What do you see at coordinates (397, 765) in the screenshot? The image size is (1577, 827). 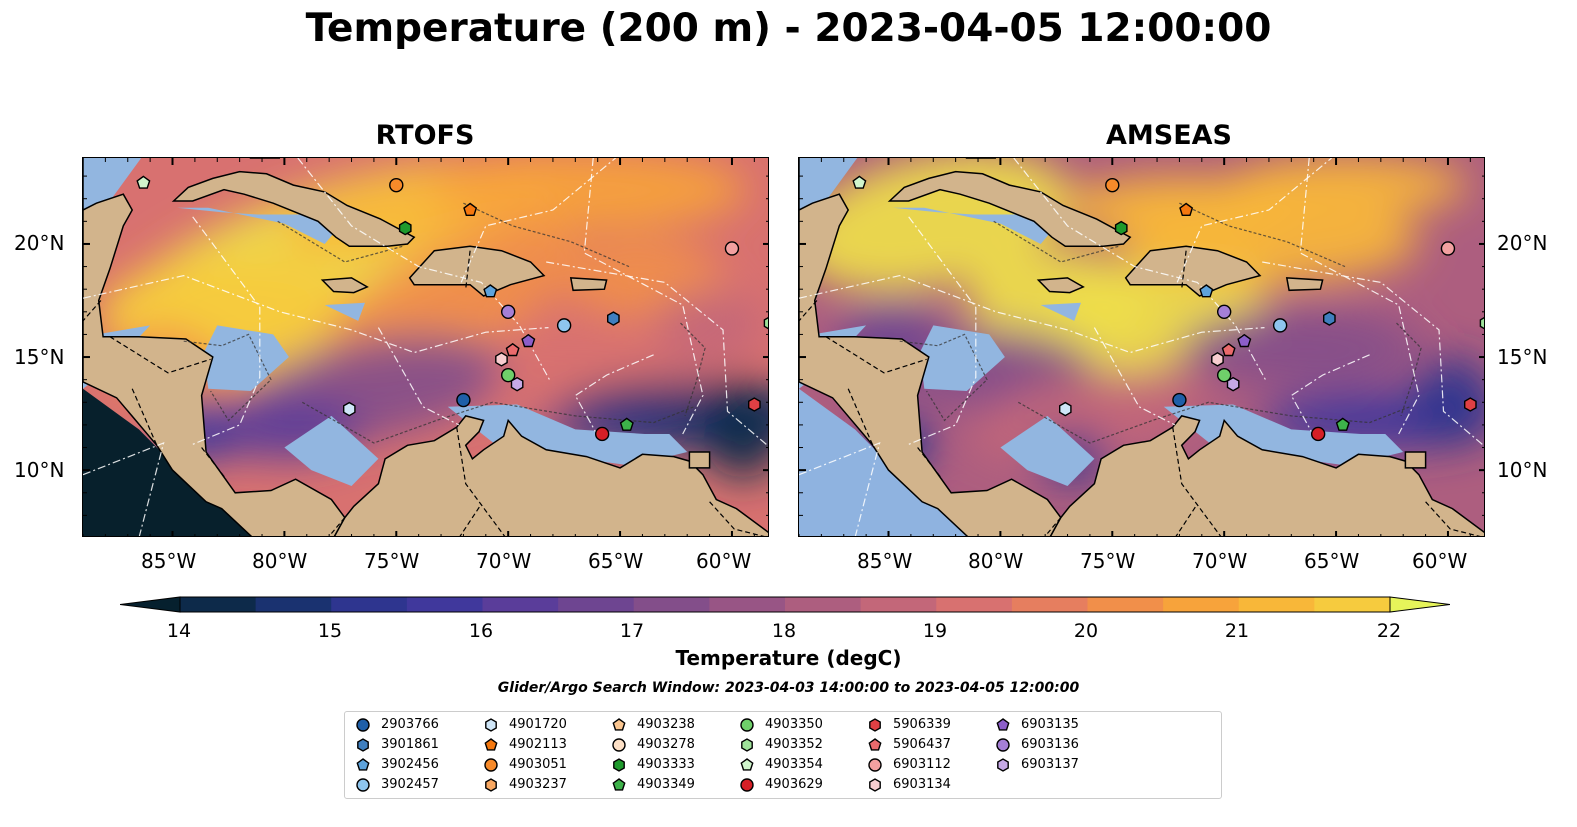 I see `legend-entry: 3902456` at bounding box center [397, 765].